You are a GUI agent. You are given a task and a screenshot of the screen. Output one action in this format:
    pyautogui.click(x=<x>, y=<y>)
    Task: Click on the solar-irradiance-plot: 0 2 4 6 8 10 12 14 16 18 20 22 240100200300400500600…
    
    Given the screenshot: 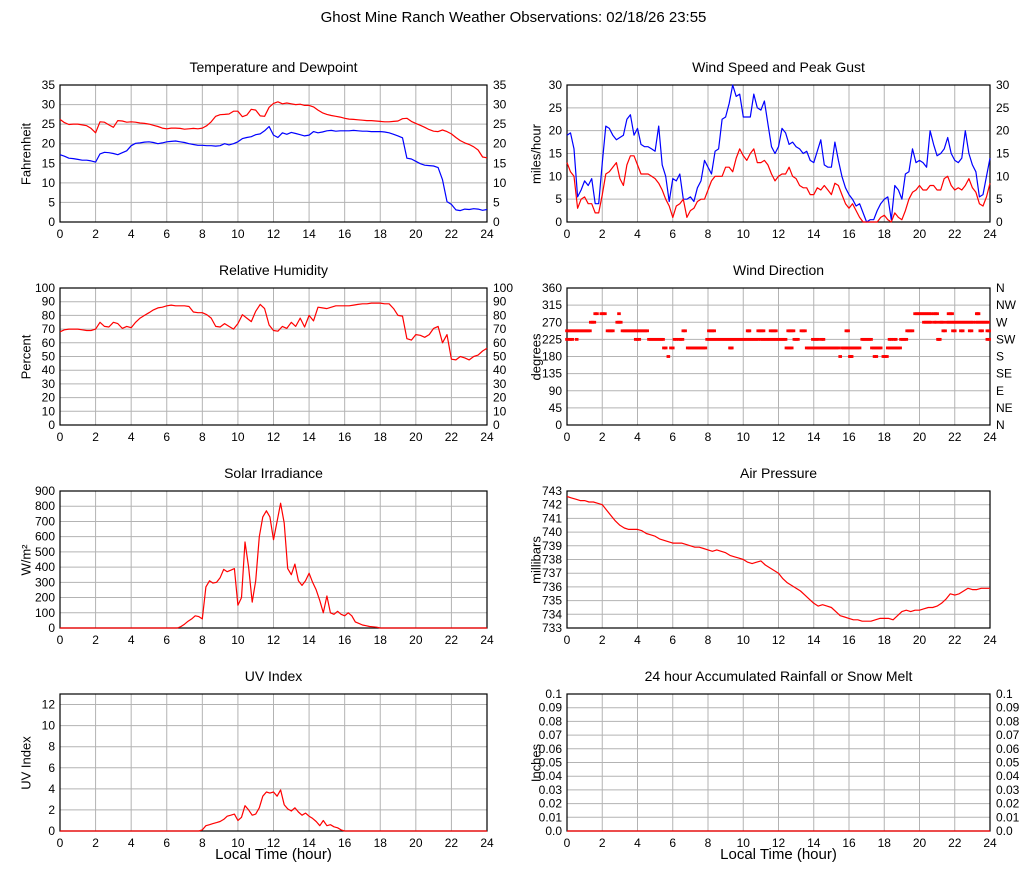 What is the action you would take?
    pyautogui.click(x=264, y=565)
    